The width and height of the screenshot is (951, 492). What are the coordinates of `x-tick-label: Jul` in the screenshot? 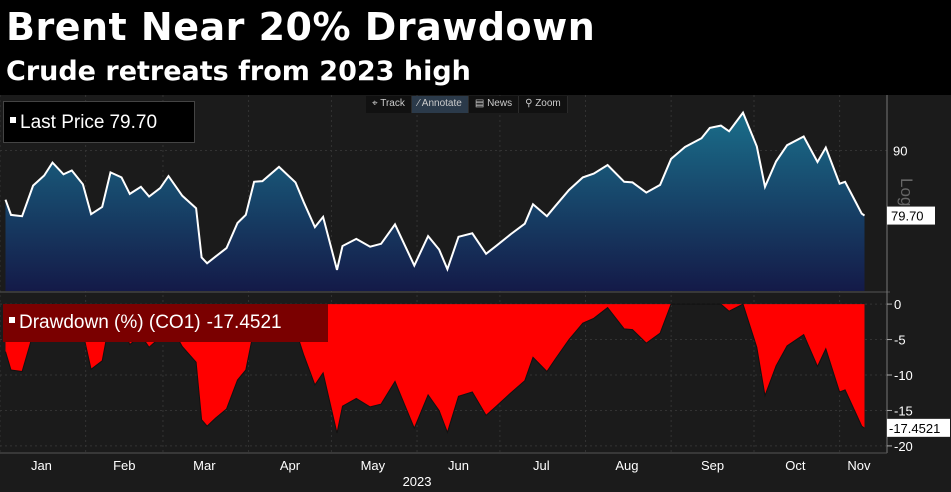 It's located at (541, 465).